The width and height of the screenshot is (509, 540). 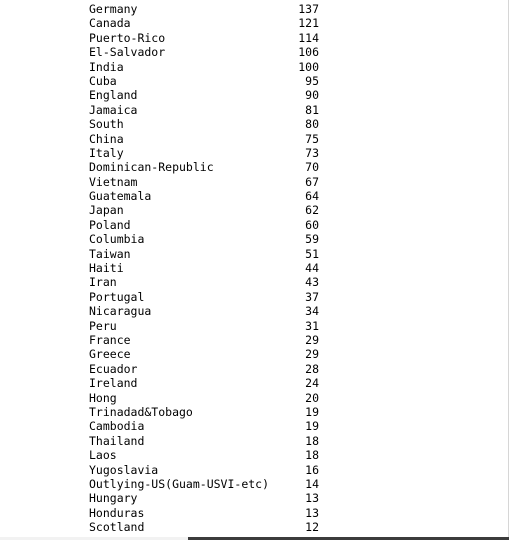 What do you see at coordinates (113, 368) in the screenshot?
I see `country-name: Ecuador` at bounding box center [113, 368].